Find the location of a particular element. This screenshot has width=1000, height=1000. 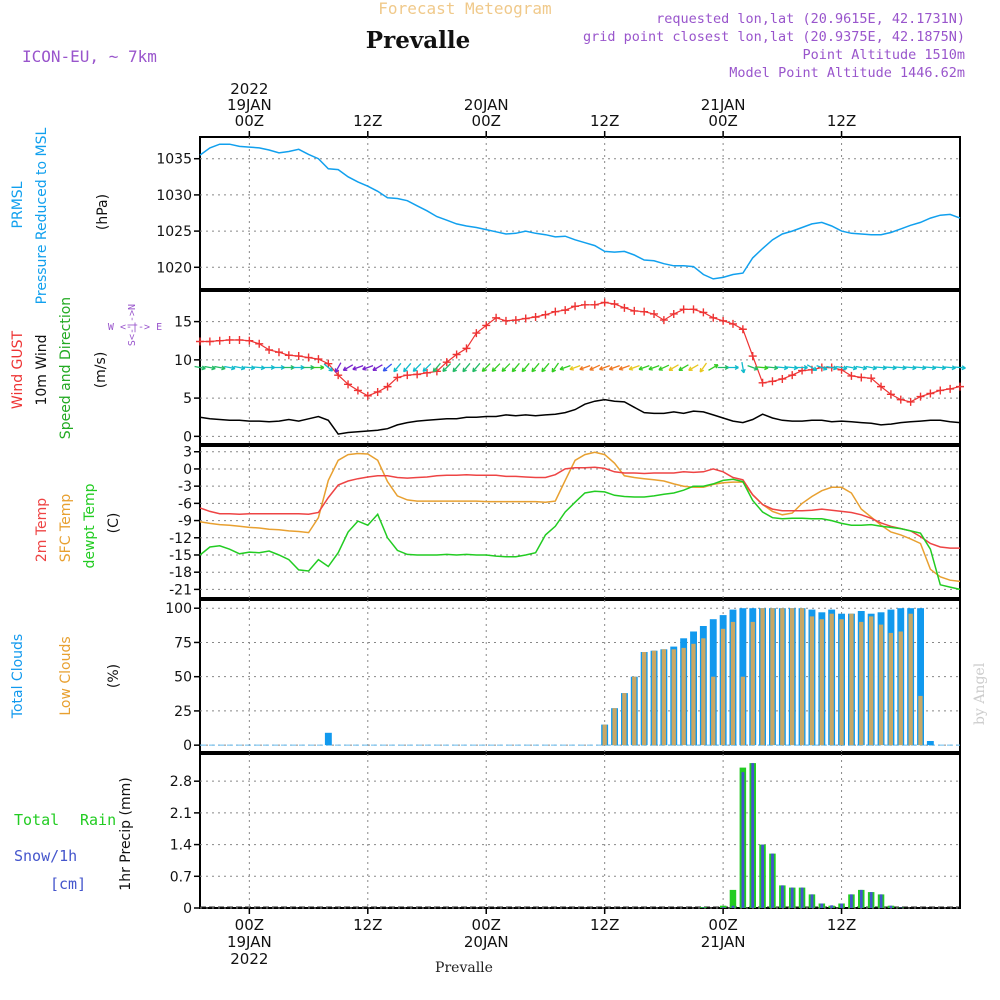

precip-snow-label: Snow/1h is located at coordinates (45, 856).